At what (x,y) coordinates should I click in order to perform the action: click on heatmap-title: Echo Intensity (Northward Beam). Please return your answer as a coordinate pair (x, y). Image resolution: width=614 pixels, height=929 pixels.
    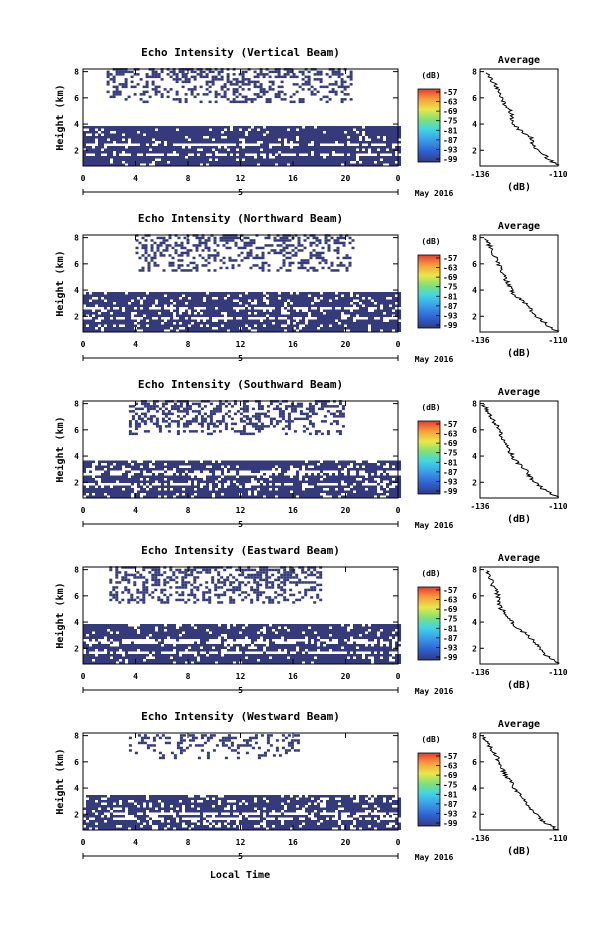
    Looking at the image, I should click on (240, 218).